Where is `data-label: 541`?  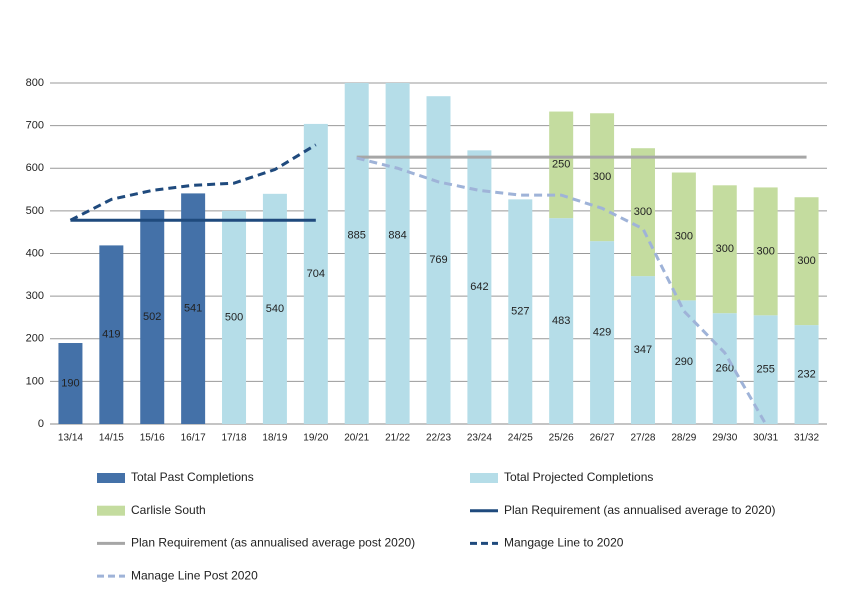
data-label: 541 is located at coordinates (193, 309).